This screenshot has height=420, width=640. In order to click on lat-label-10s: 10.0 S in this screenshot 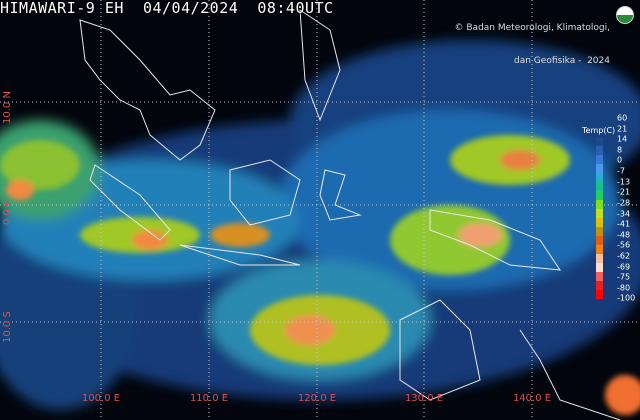, I will do `click(7, 327)`.